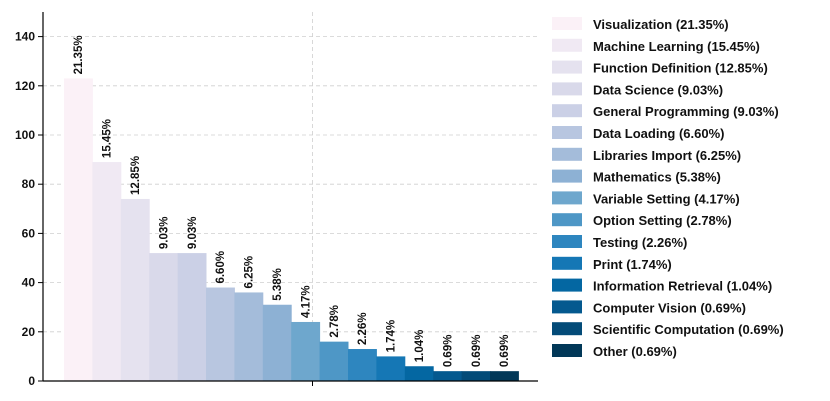  I want to click on legend-label: Print (1.74%), so click(632, 264).